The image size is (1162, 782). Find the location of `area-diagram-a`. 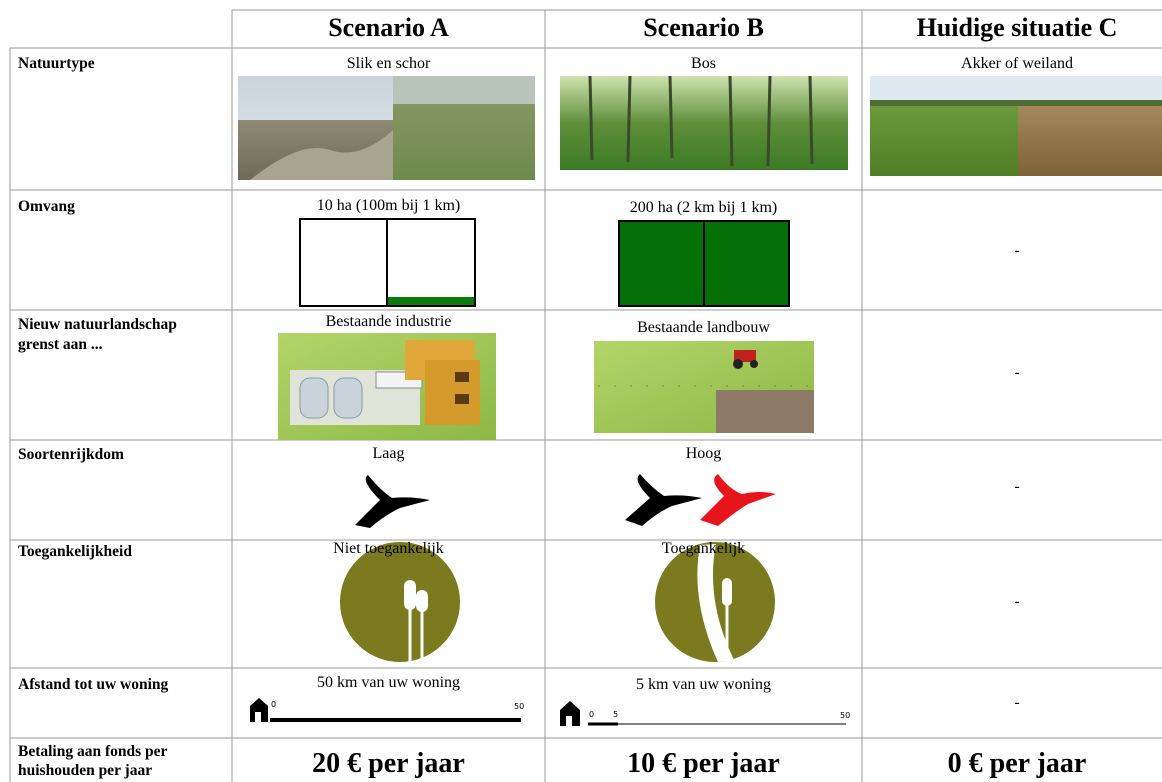

area-diagram-a is located at coordinates (387, 262).